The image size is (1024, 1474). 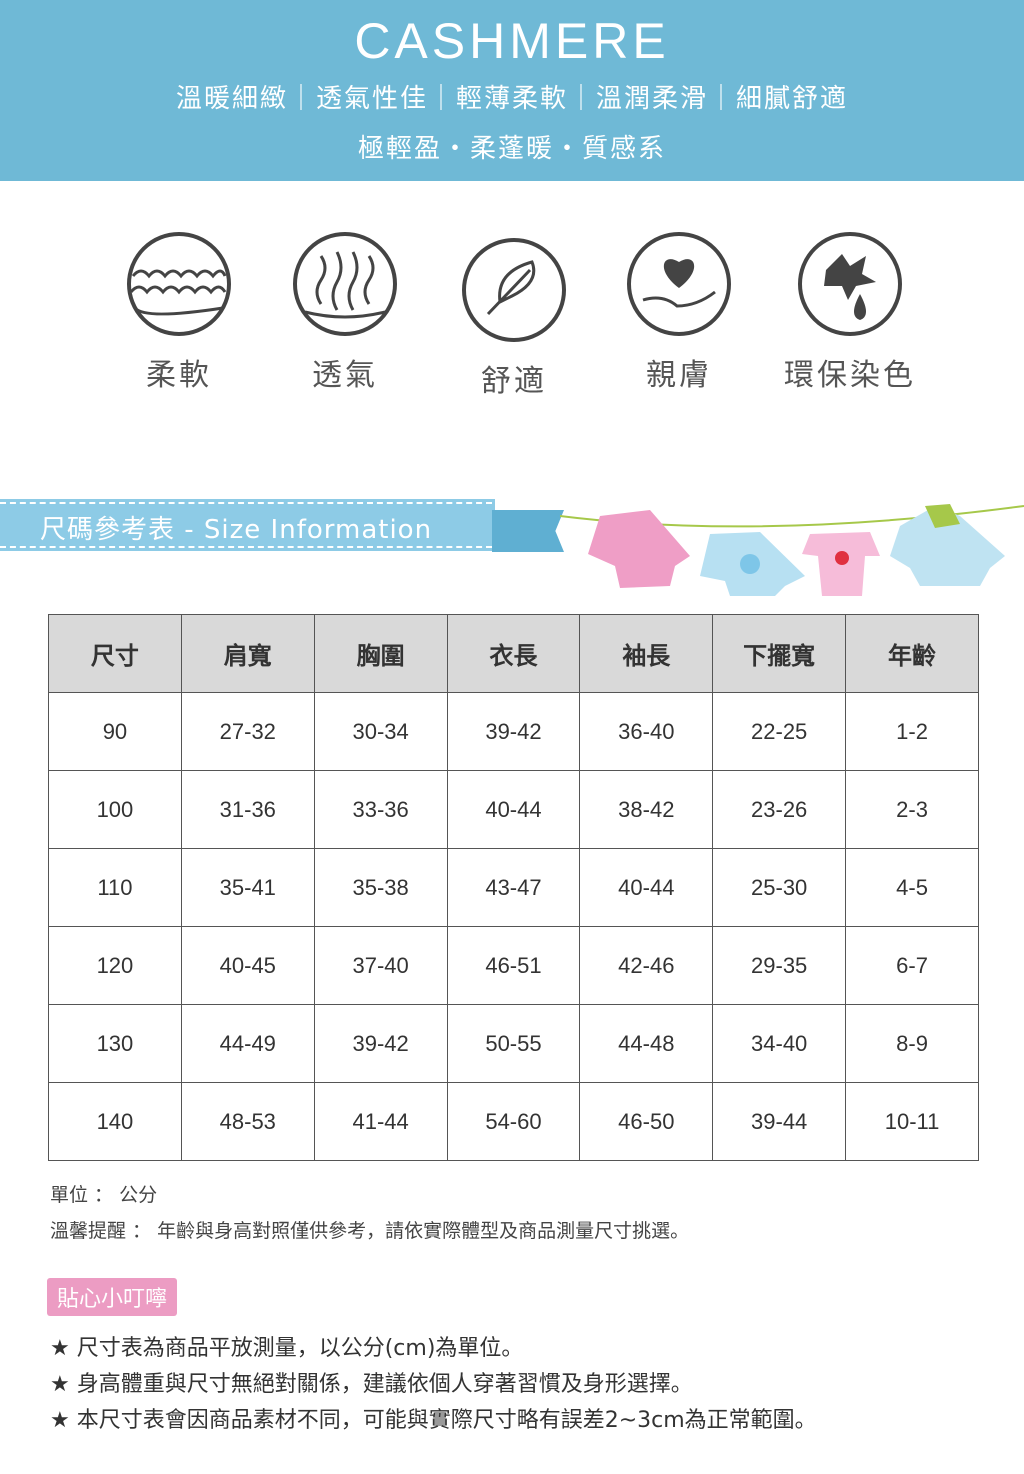 I want to click on heart-hand-icon, so click(x=679, y=284).